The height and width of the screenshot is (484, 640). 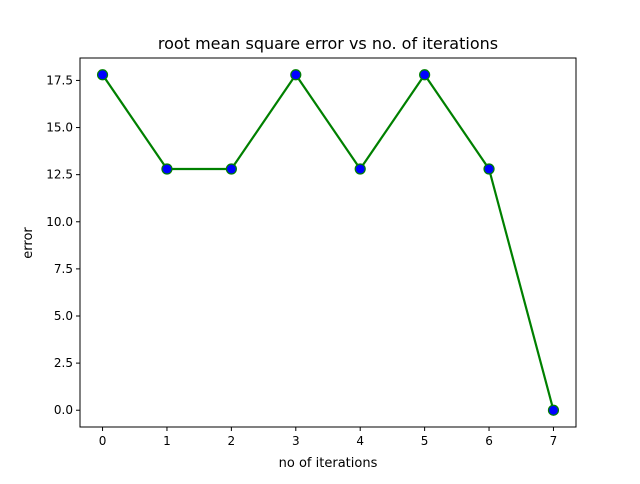 I want to click on x-axis-label: no of iterations, so click(x=328, y=463).